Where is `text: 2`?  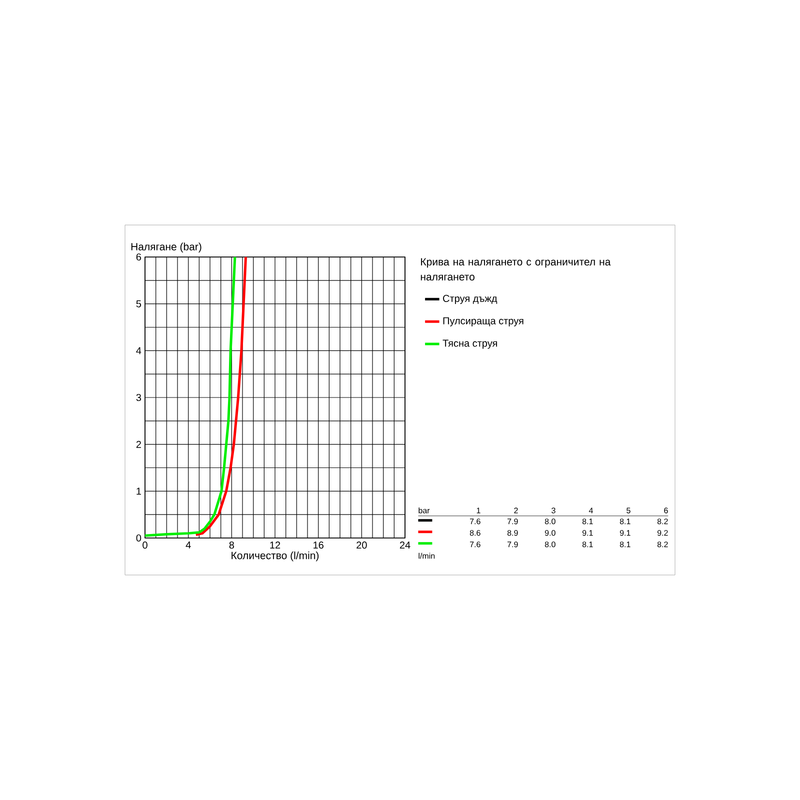 text: 2 is located at coordinates (516, 511).